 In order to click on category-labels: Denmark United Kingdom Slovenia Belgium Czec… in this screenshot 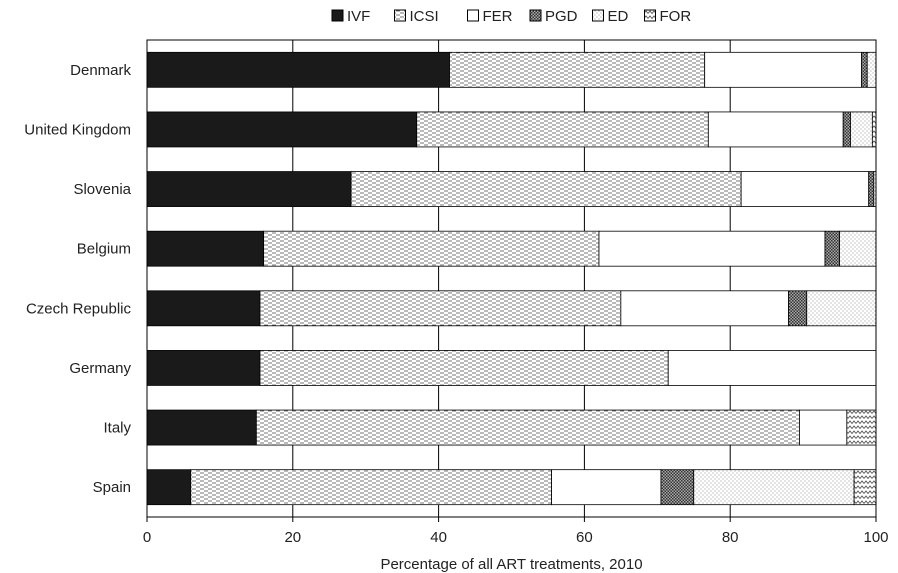, I will do `click(77, 279)`.